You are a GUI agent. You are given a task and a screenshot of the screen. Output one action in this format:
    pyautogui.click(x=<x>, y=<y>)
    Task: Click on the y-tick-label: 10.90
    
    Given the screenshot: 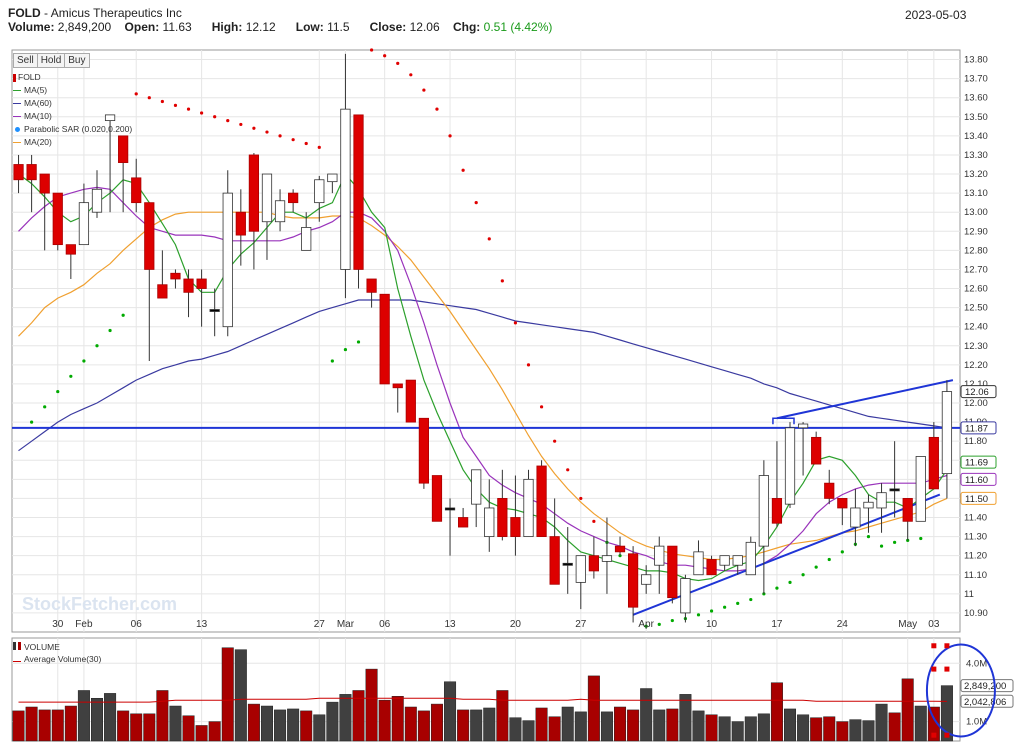 What is the action you would take?
    pyautogui.click(x=976, y=613)
    